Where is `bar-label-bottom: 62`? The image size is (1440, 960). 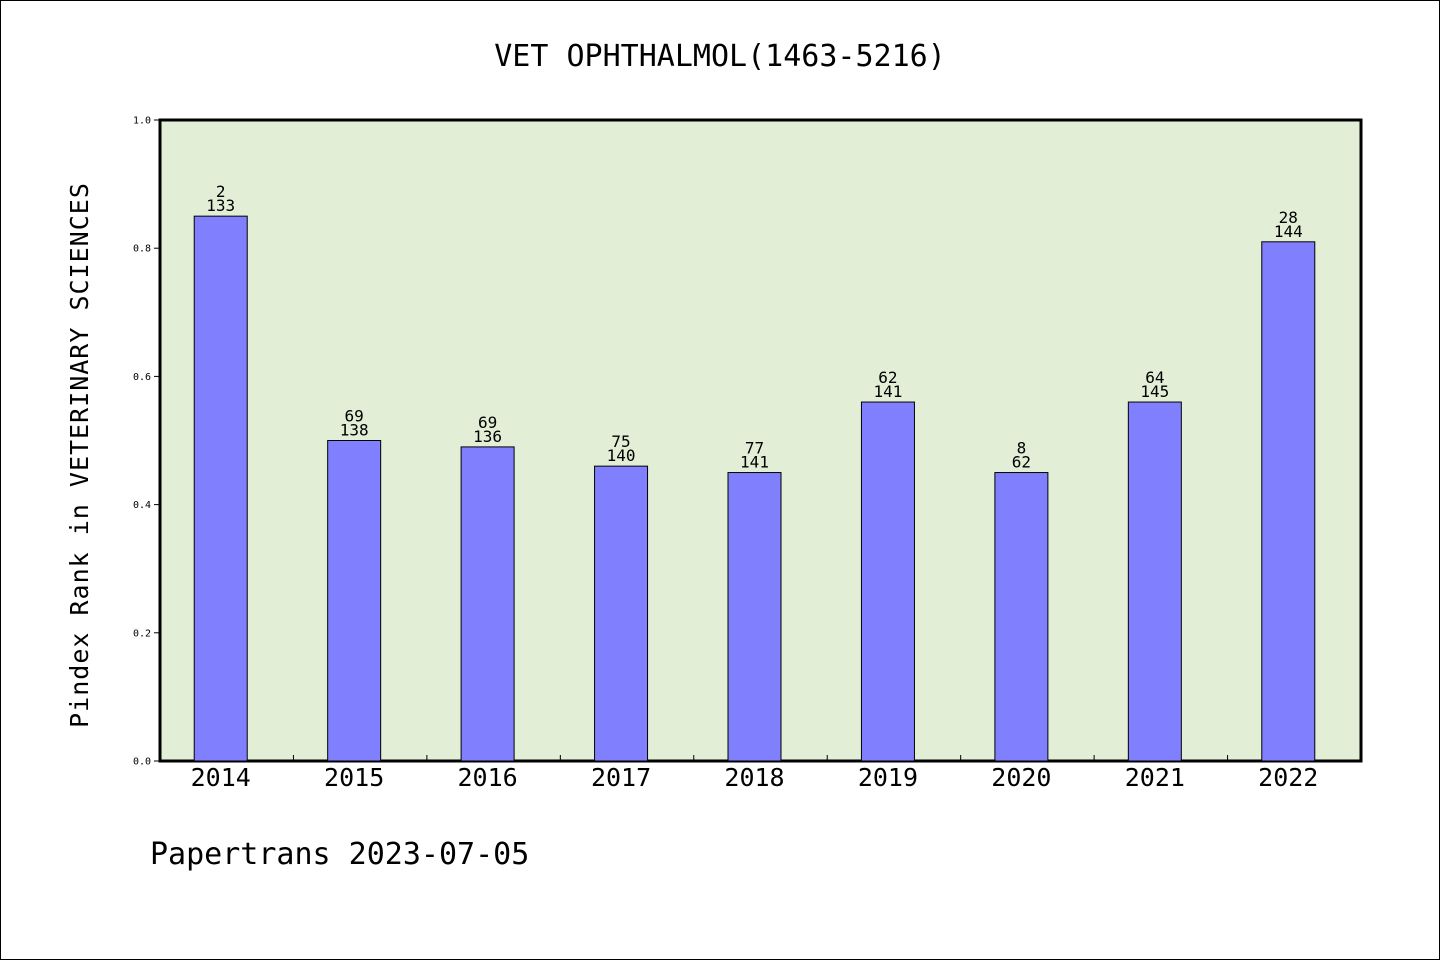
bar-label-bottom: 62 is located at coordinates (1021, 462).